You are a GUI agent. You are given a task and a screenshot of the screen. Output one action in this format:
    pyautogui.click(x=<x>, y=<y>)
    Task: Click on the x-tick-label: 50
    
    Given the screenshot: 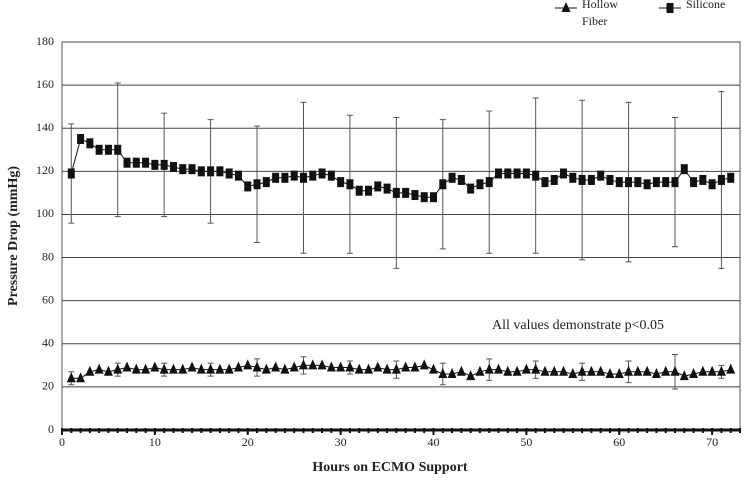 What is the action you would take?
    pyautogui.click(x=526, y=442)
    